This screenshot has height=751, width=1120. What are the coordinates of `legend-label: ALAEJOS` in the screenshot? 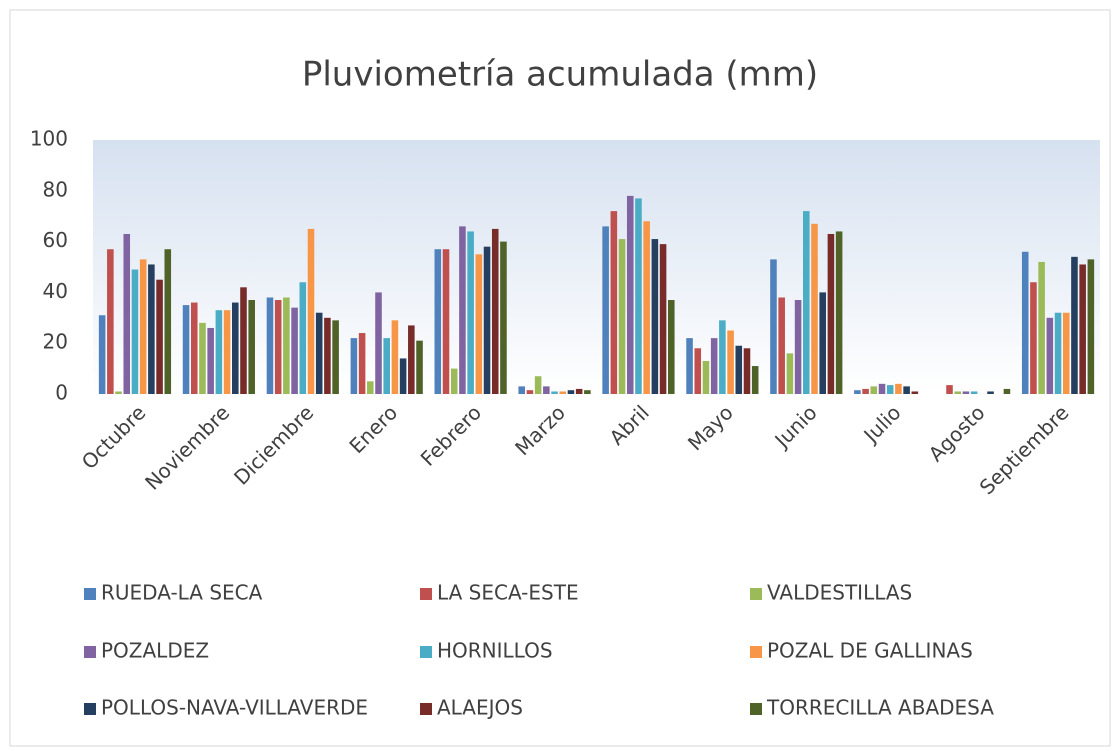 It's located at (480, 708).